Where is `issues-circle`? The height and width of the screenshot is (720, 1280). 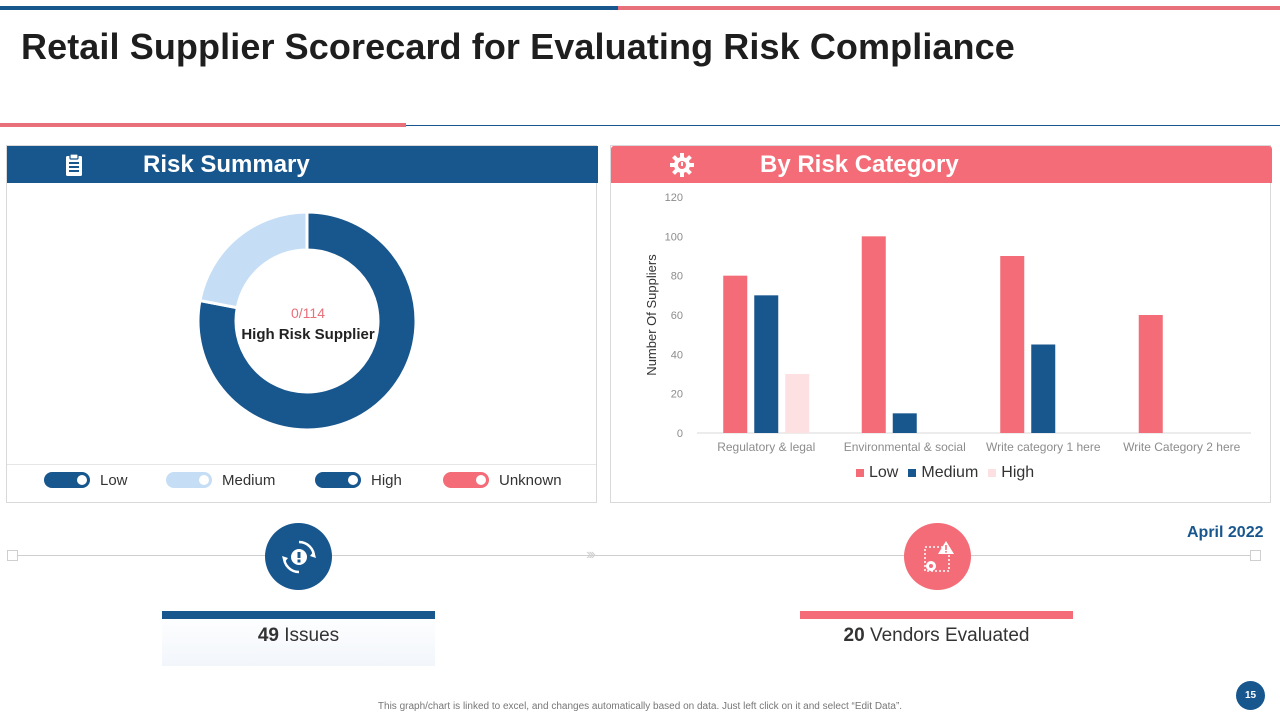 issues-circle is located at coordinates (298, 556).